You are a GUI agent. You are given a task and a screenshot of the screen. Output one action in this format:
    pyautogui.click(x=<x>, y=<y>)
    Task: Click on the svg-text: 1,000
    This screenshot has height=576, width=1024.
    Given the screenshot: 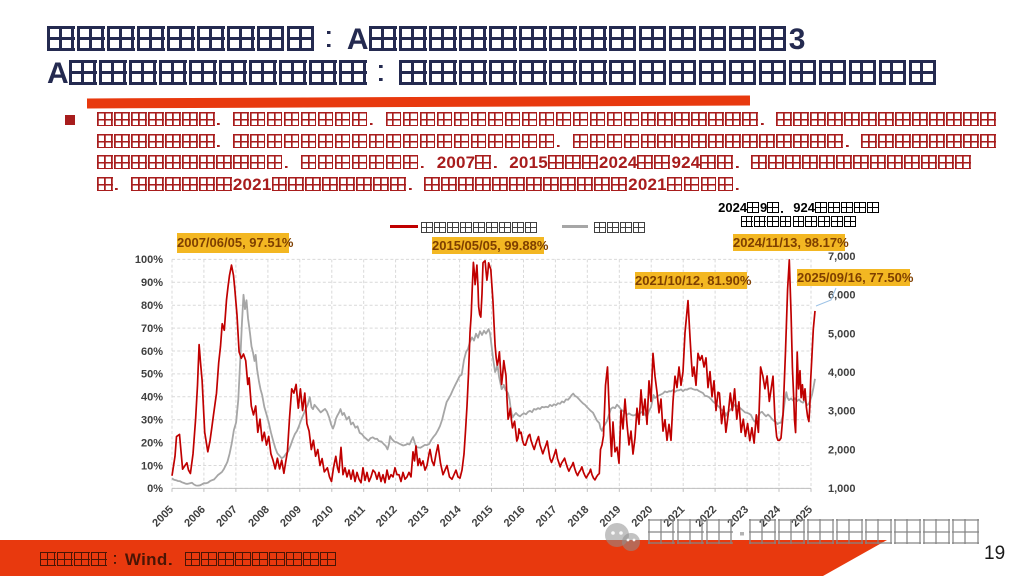 What is the action you would take?
    pyautogui.click(x=842, y=489)
    